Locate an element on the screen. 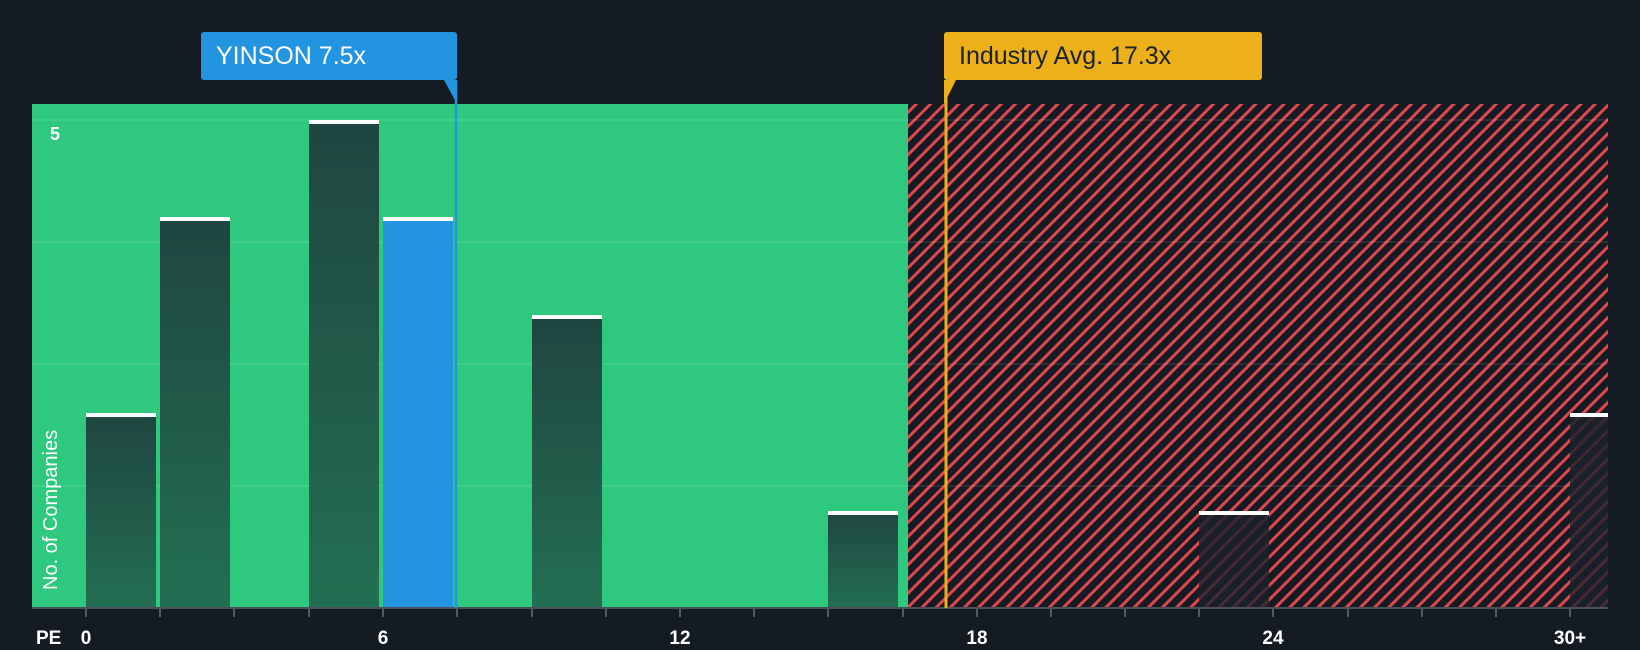 The height and width of the screenshot is (650, 1640). bar-22.5-24 is located at coordinates (1234, 560).